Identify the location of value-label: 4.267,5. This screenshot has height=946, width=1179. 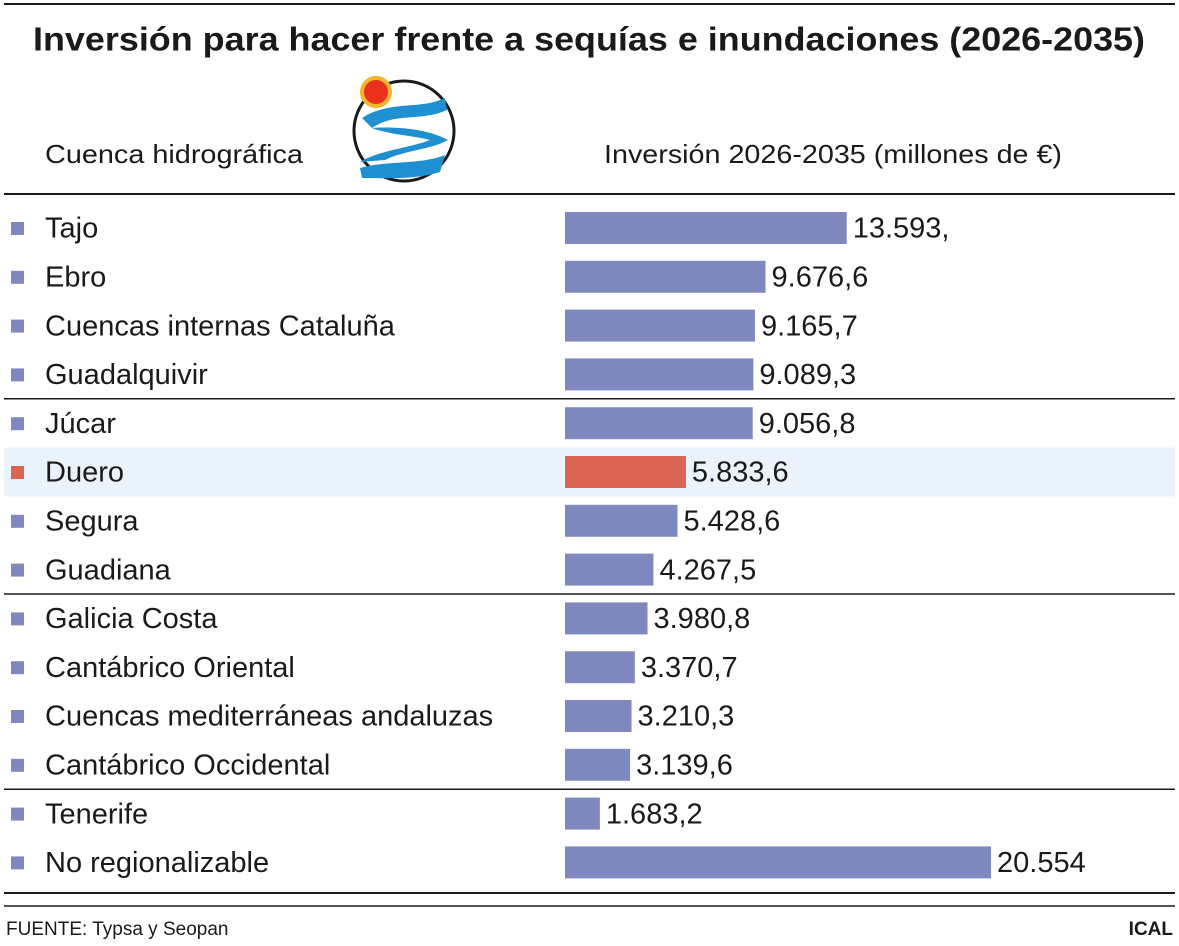
(707, 570).